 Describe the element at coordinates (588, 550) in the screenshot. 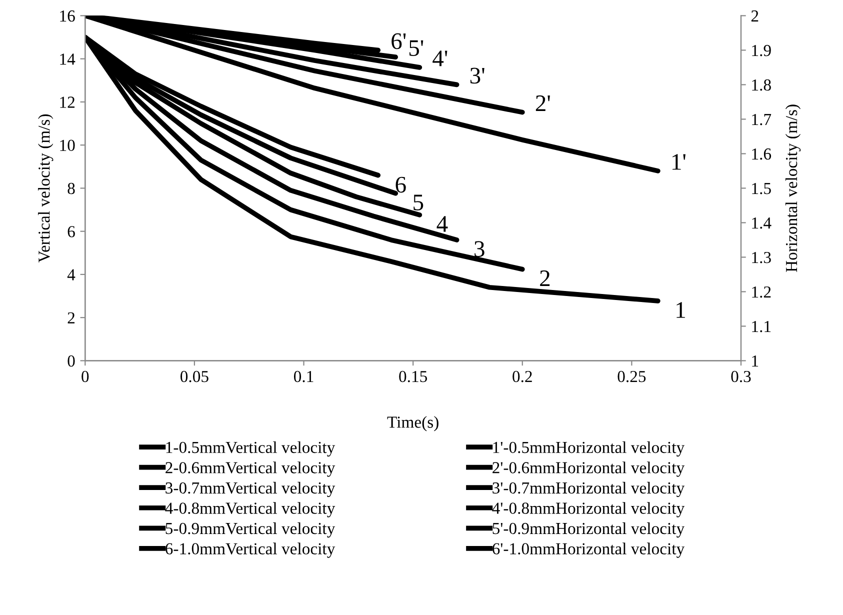

I see `legend-label: 6'-1.0mmHorizontal velocity` at that location.